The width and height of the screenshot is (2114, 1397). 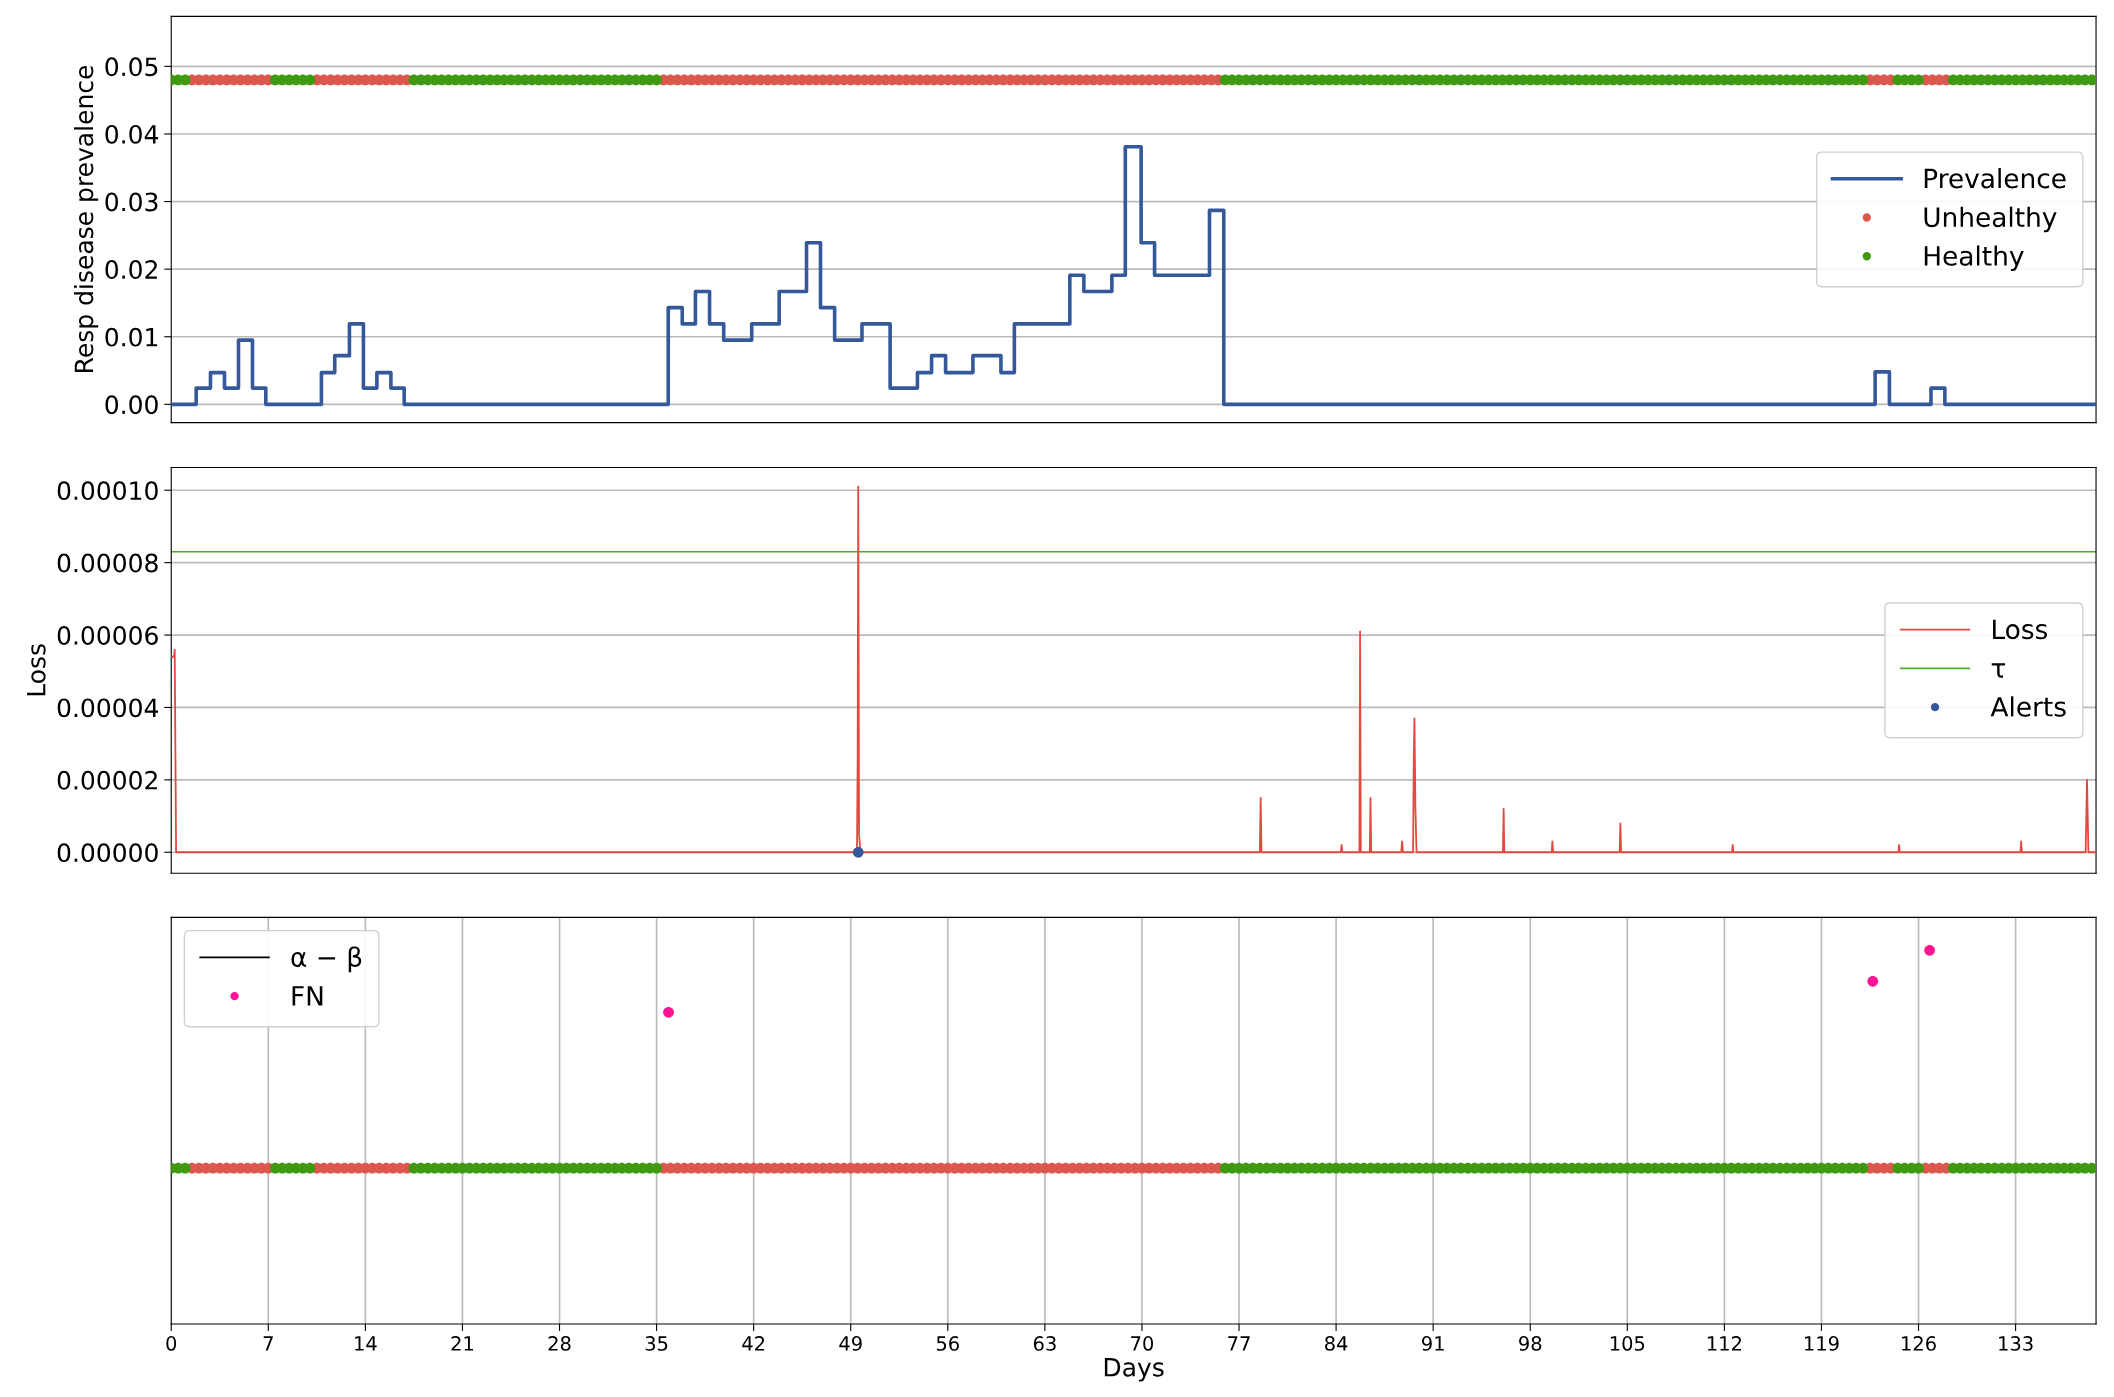 What do you see at coordinates (2016, 1343) in the screenshot?
I see `x-tick-label: 133` at bounding box center [2016, 1343].